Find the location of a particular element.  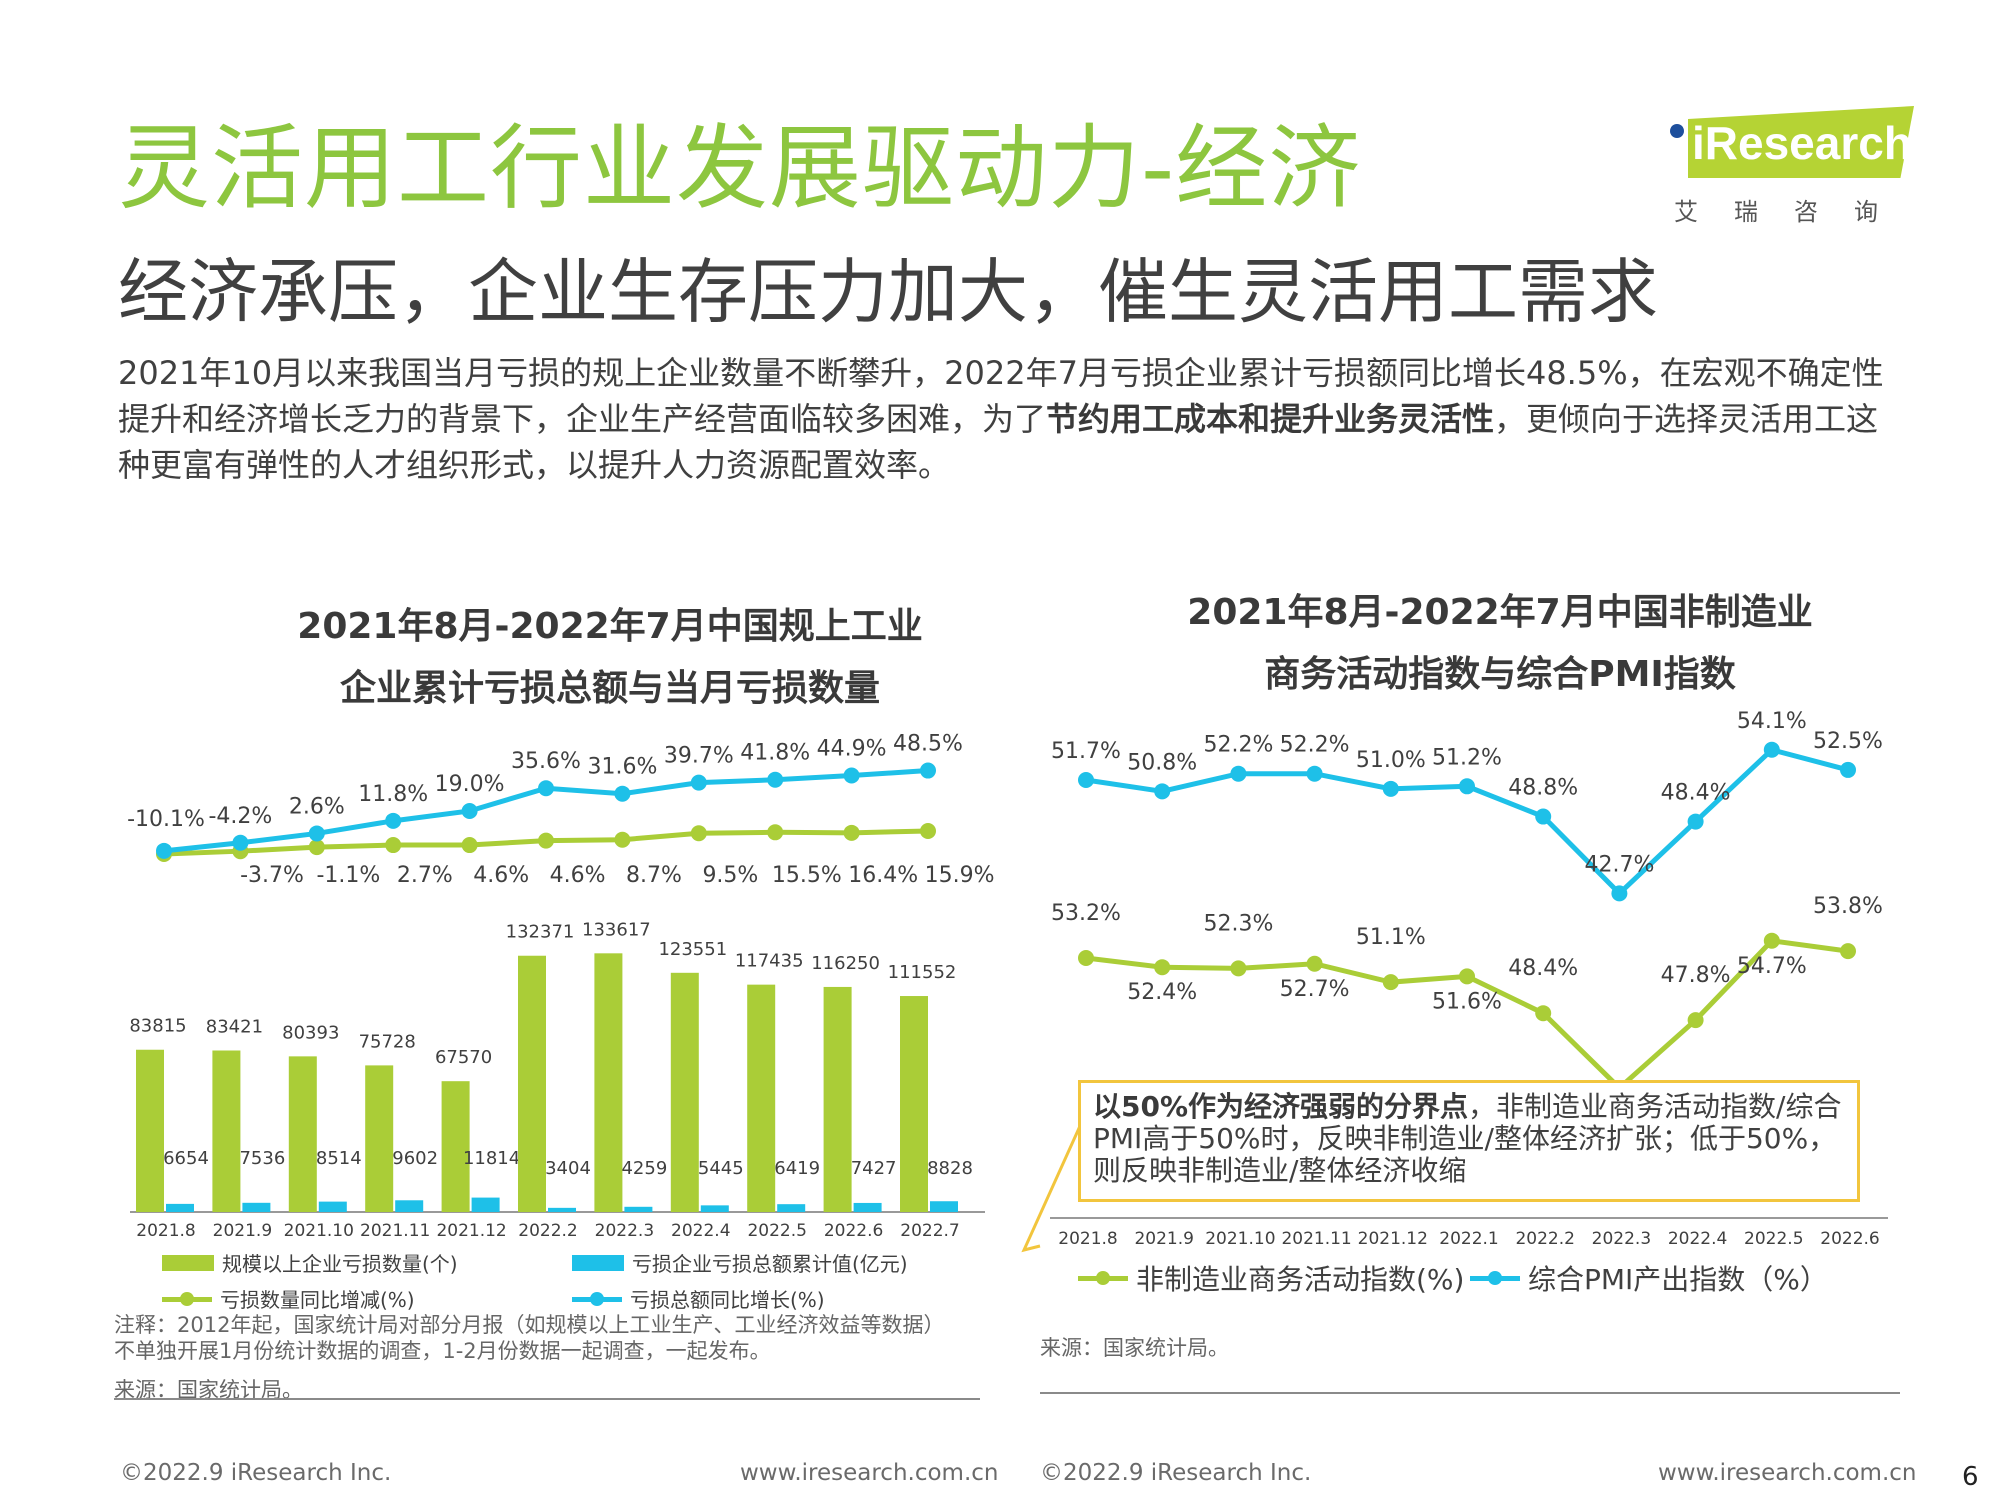

nonmfg-label: 53.2% is located at coordinates (1086, 913).